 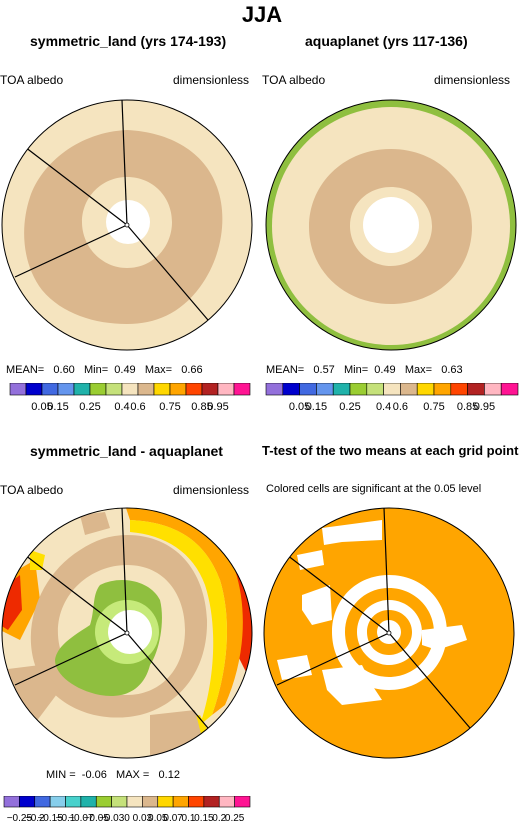 I want to click on panel2-colorbar: 0.050.15 0.25 0.4 0.6 0.75 0.850.95, so click(x=392, y=398).